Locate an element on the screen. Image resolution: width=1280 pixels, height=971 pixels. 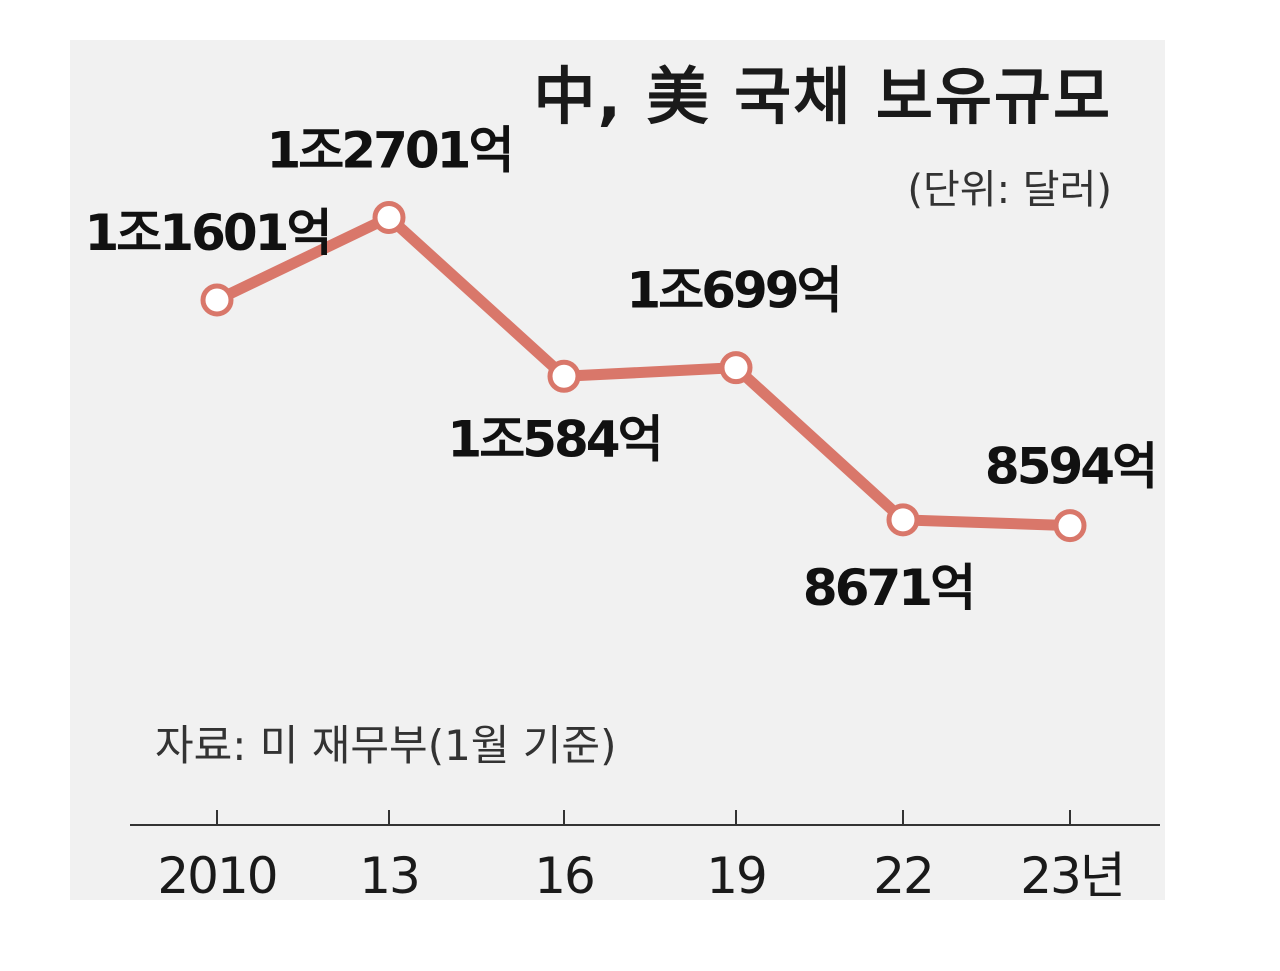
data-label-2: 1조584억 is located at coordinates (553, 439).